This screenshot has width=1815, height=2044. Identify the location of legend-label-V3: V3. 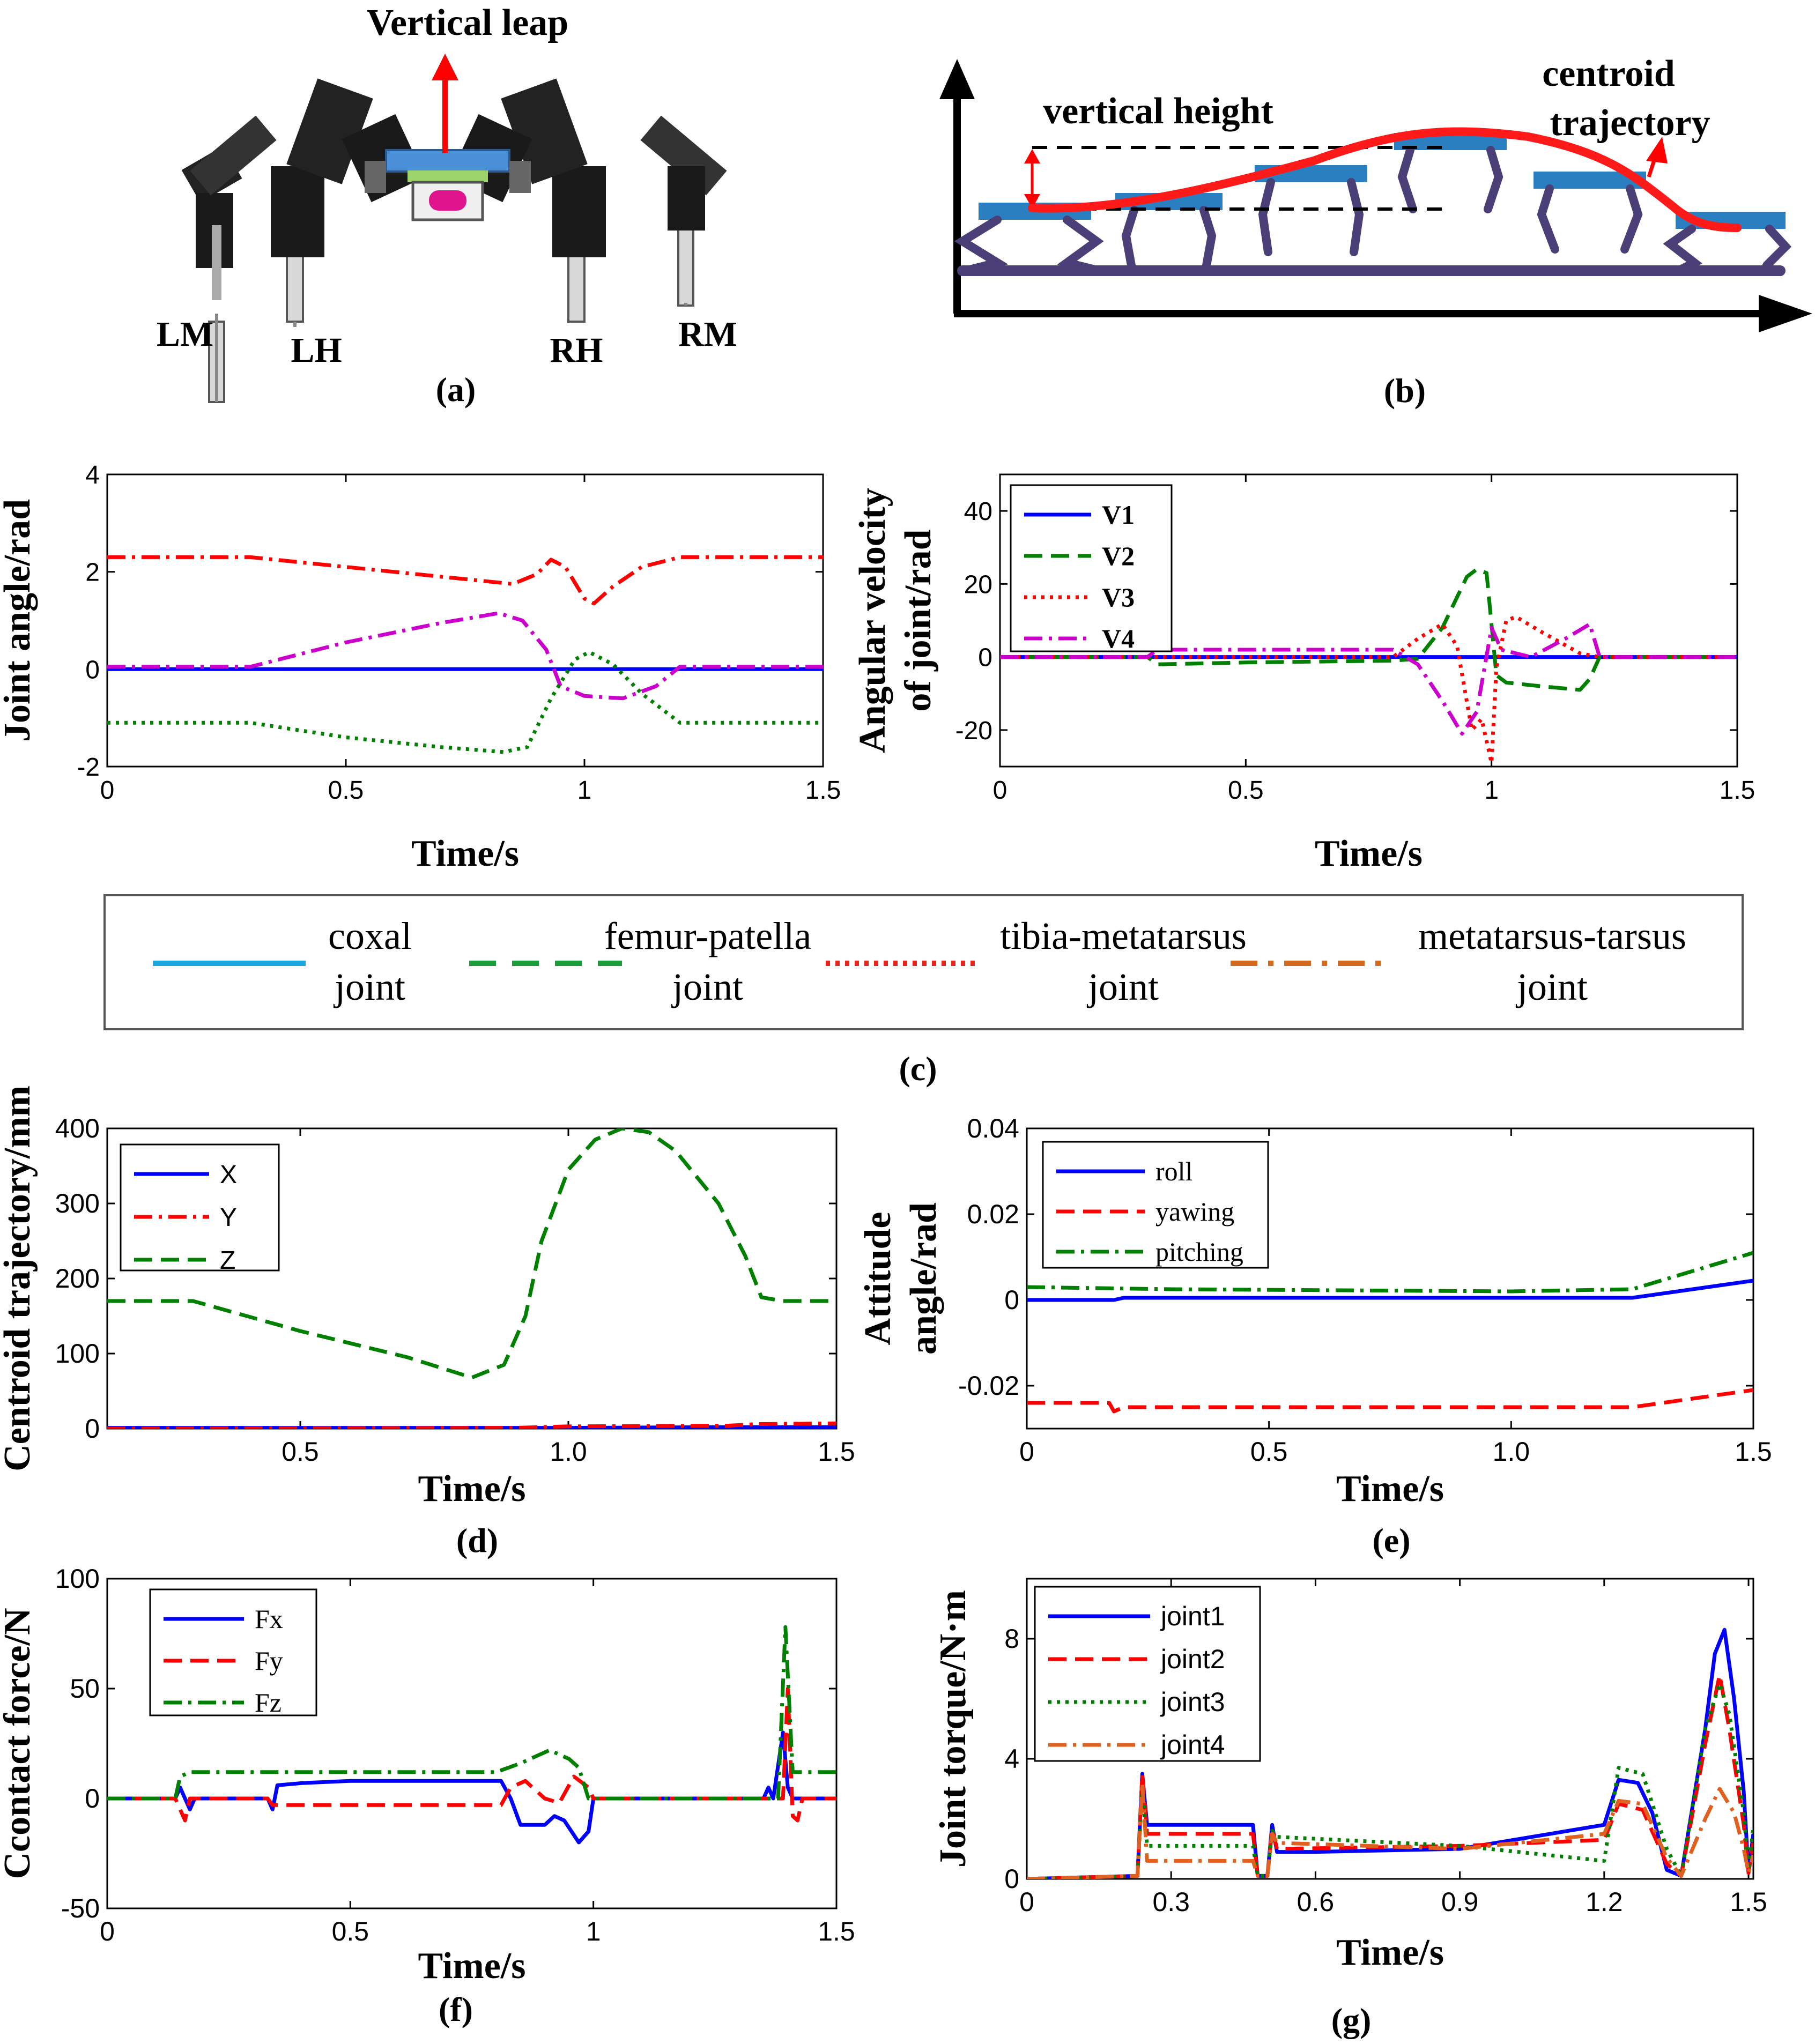
(1118, 597).